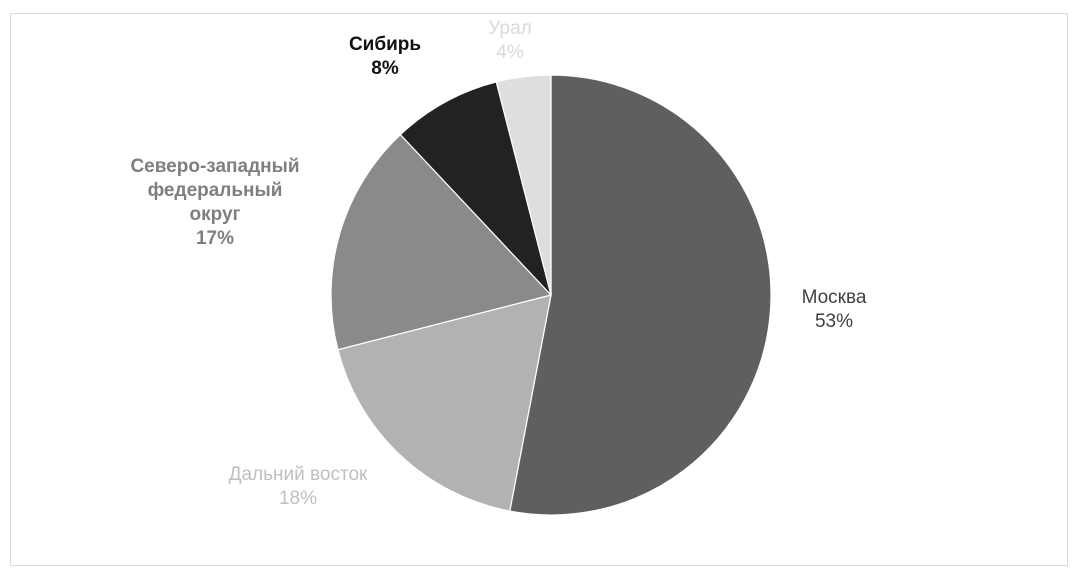  I want to click on data-label-3: Северо-западный федеральный округ 17%, so click(214, 202).